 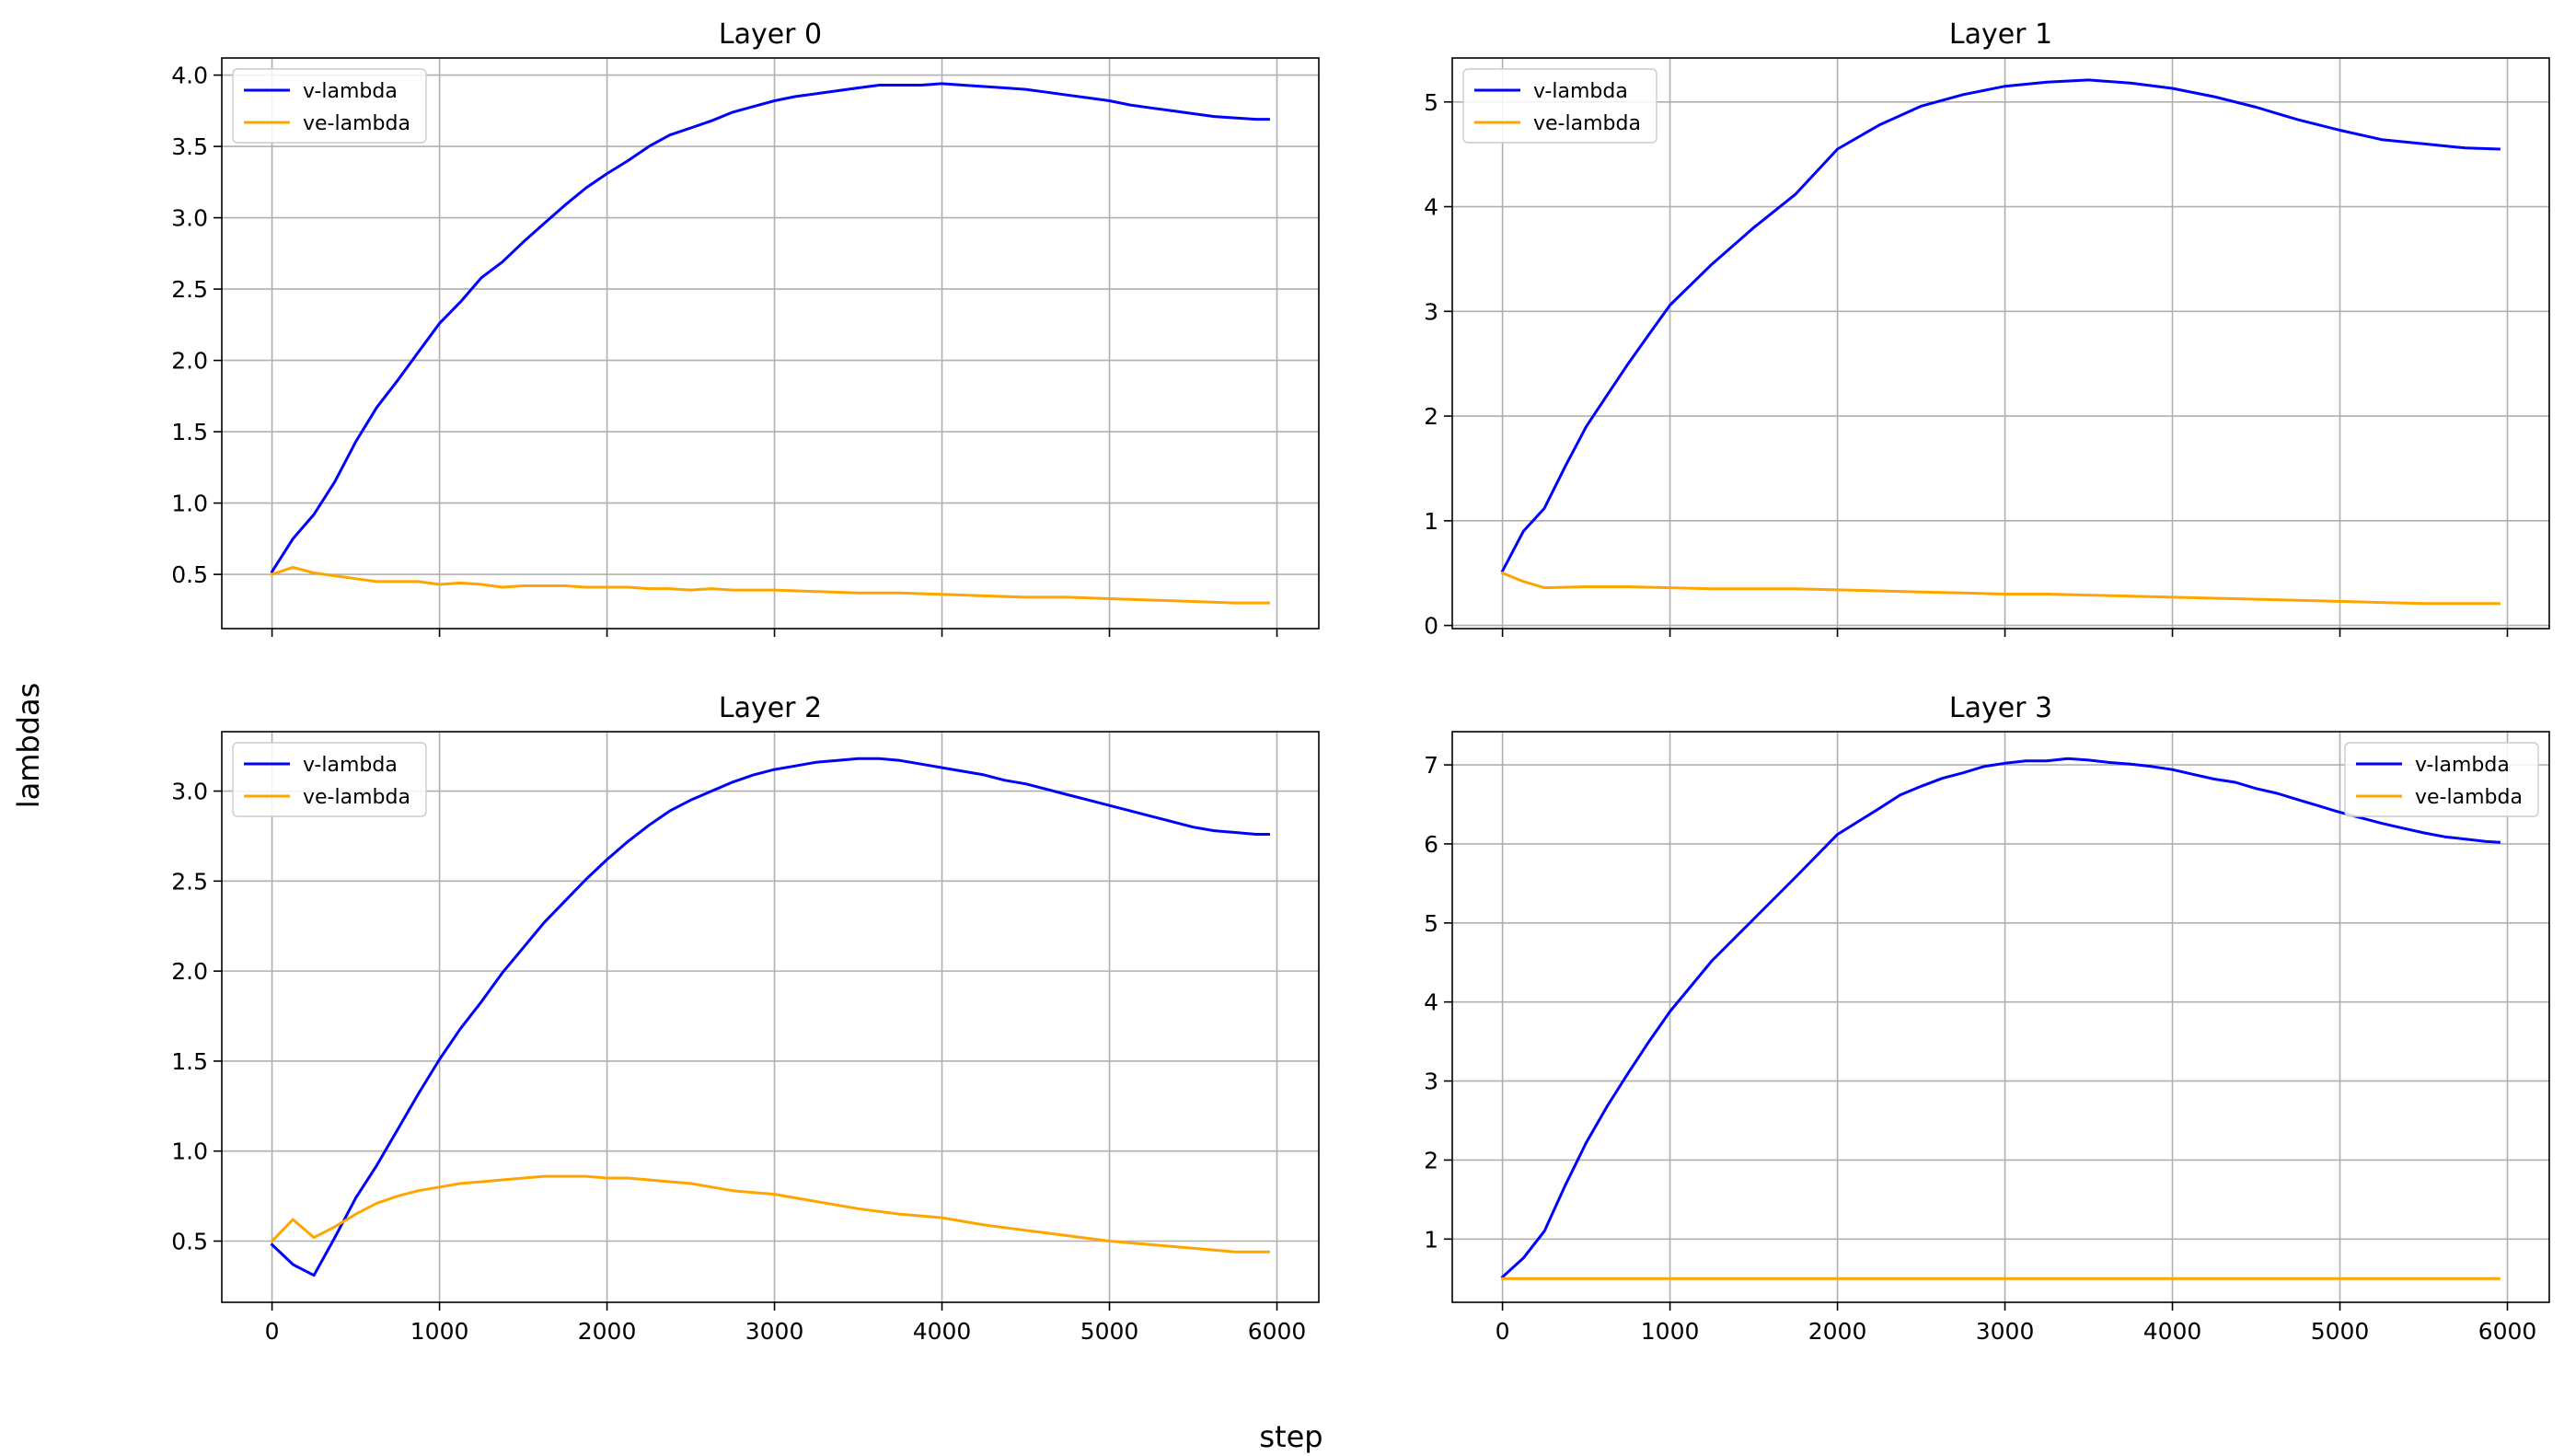 I want to click on y-tick-label: 0, so click(x=1431, y=626).